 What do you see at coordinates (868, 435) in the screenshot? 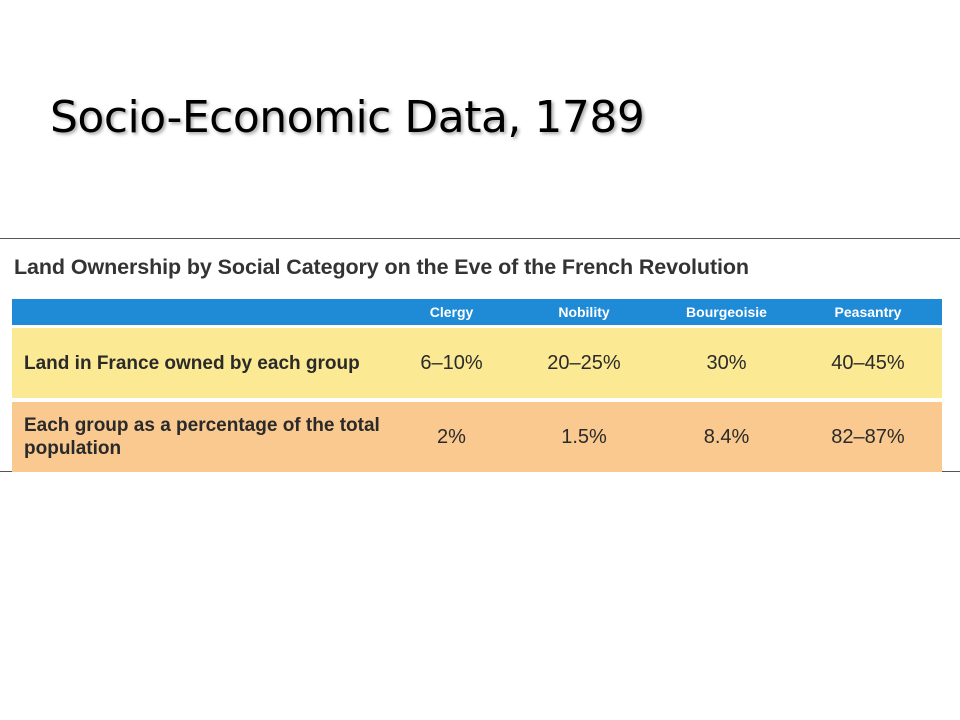
I see `cell-peasantry-population: 82–87%` at bounding box center [868, 435].